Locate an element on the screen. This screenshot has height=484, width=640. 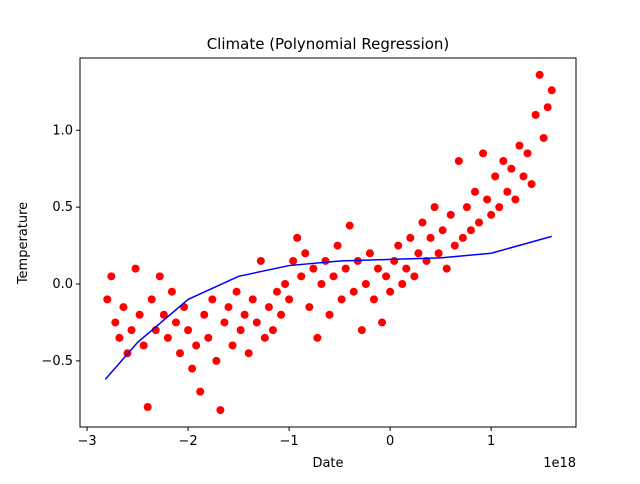
chart-title: Climate (Polynomial Regression) is located at coordinates (328, 44).